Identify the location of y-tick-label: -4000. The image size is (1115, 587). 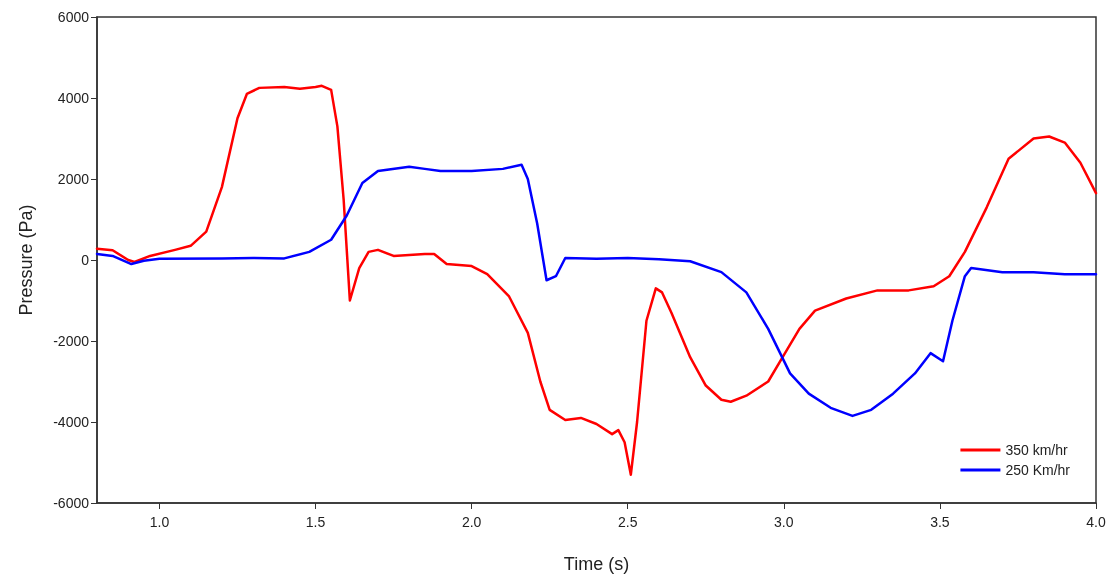
(71, 422).